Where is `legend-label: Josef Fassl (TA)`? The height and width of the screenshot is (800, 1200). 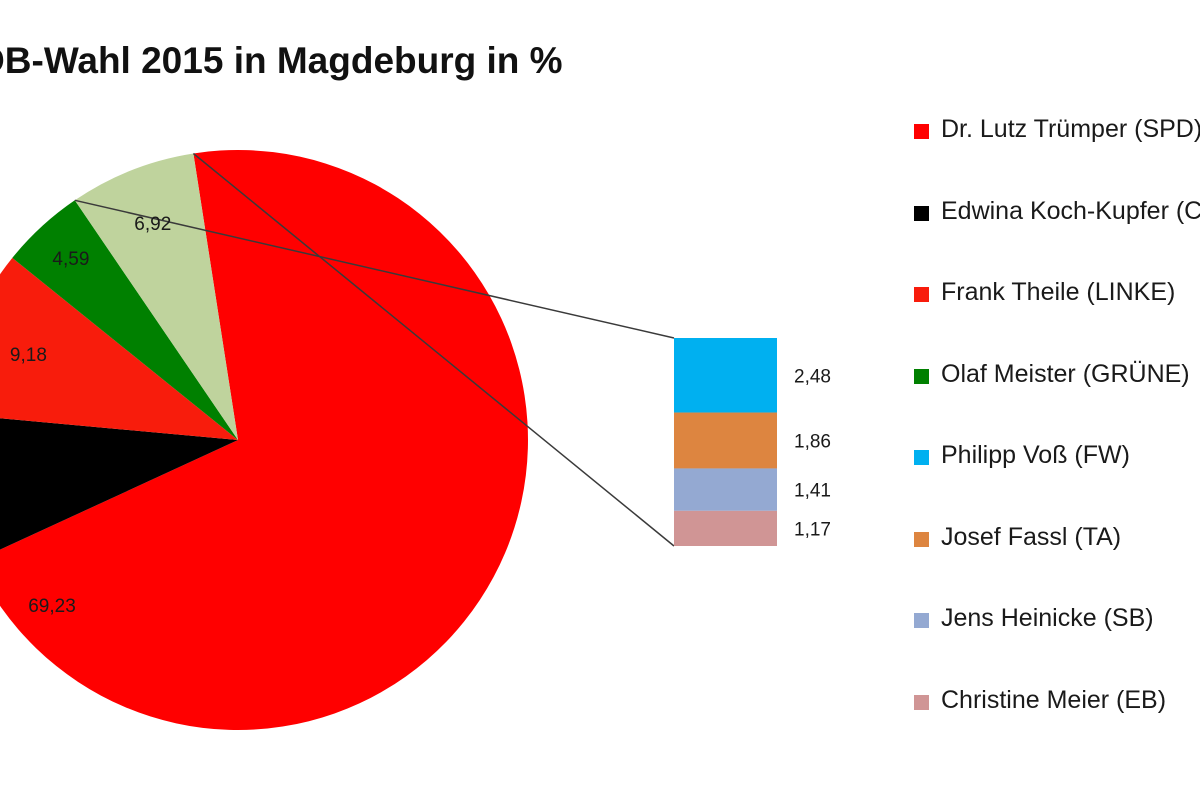 legend-label: Josef Fassl (TA) is located at coordinates (1031, 536).